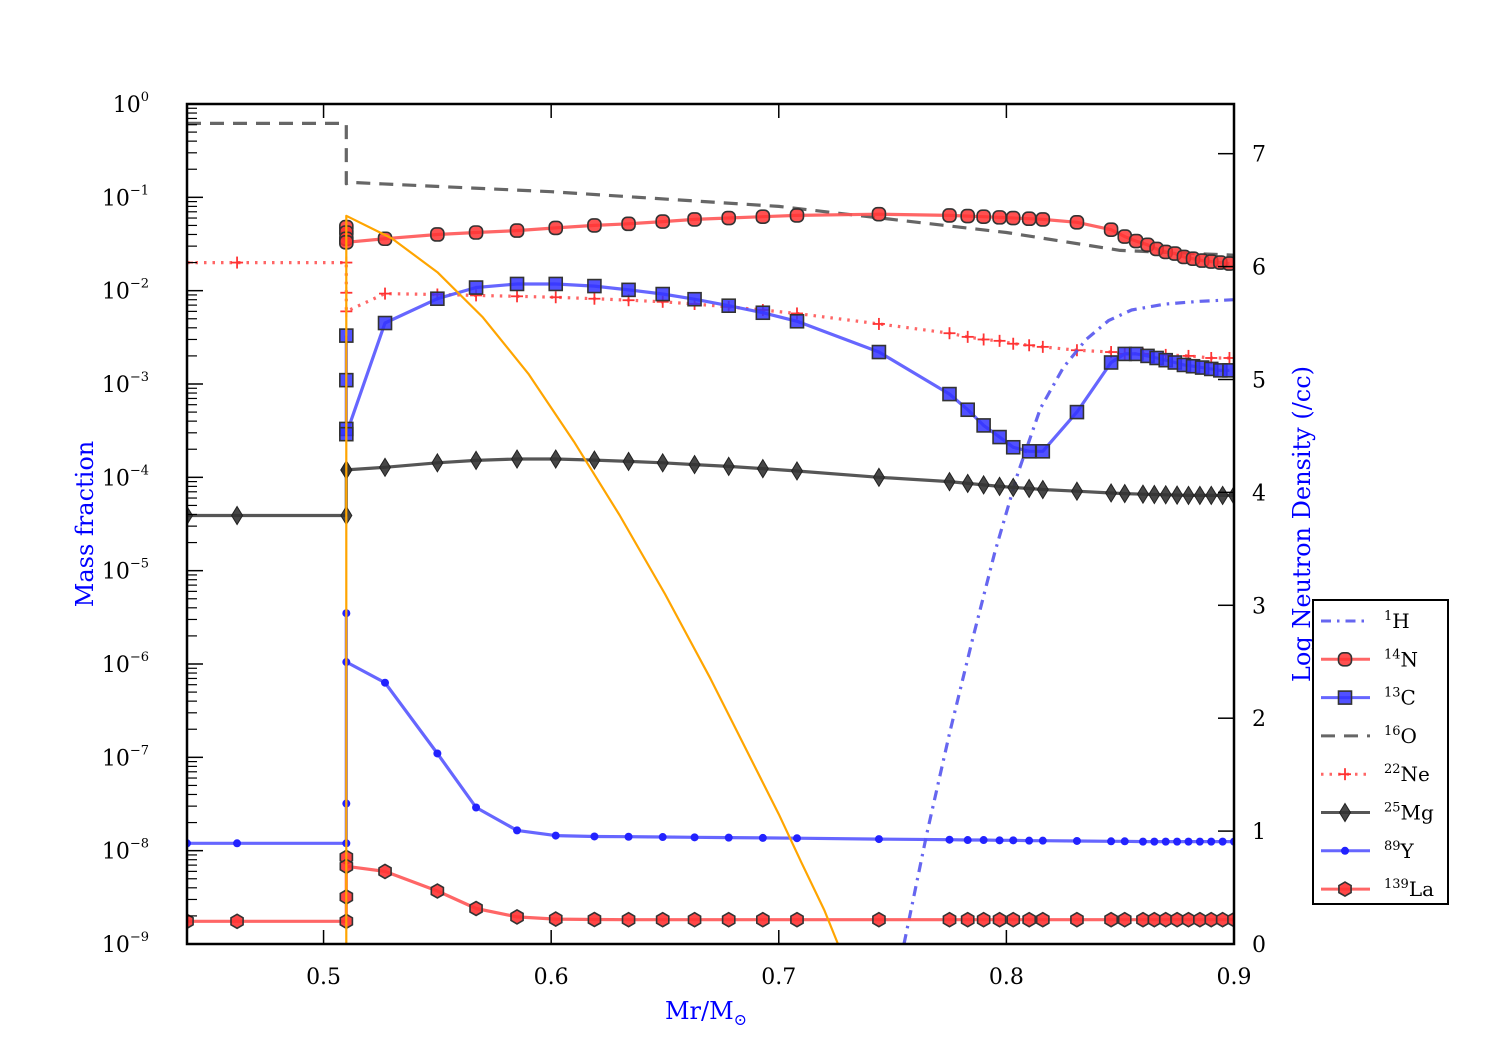 The height and width of the screenshot is (1050, 1500). What do you see at coordinates (1302, 524) in the screenshot?
I see `y-right-axis-title: Log Neutron Density (/cc)` at bounding box center [1302, 524].